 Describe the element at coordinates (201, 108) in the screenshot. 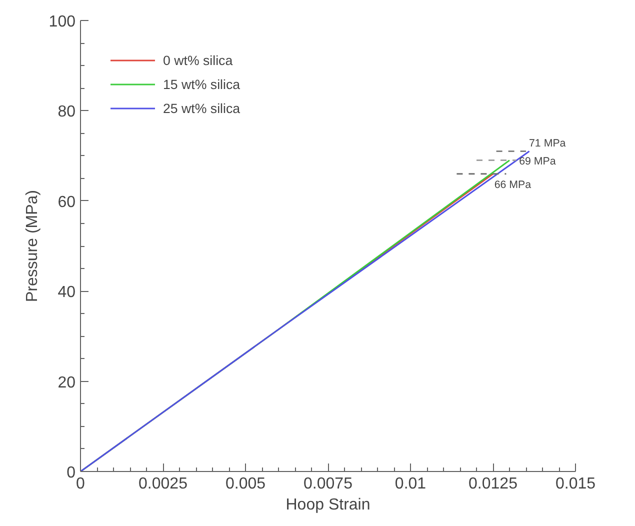

I see `legend-label: 25 wt% silica` at that location.